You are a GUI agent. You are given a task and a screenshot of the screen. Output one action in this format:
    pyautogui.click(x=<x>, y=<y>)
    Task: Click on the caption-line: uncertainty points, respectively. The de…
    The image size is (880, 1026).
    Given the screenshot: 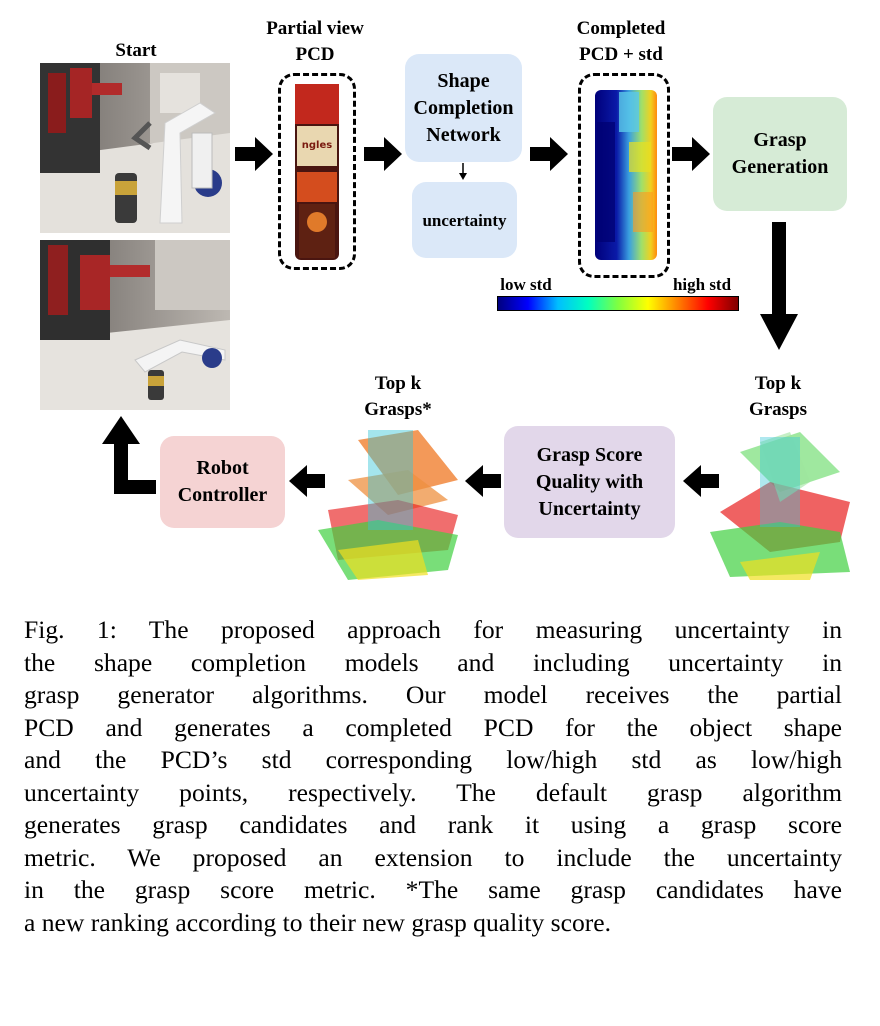 What is the action you would take?
    pyautogui.click(x=433, y=792)
    